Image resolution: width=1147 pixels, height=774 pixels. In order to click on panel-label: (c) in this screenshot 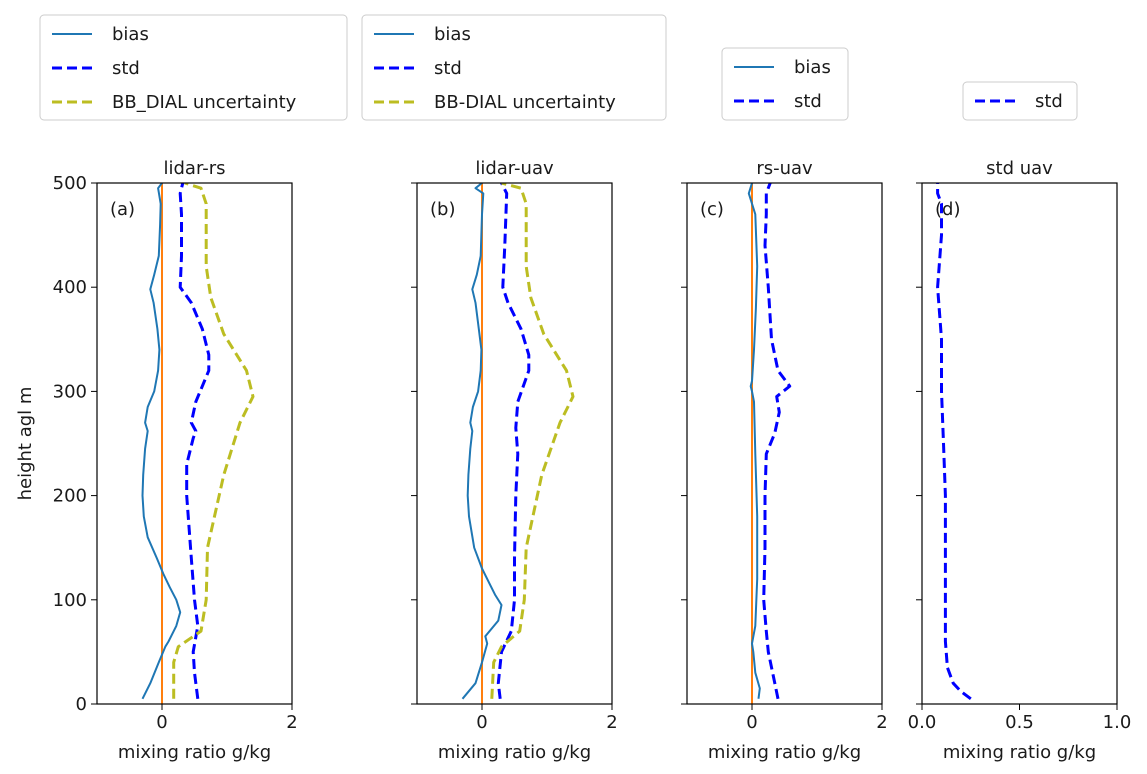, I will do `click(712, 209)`.